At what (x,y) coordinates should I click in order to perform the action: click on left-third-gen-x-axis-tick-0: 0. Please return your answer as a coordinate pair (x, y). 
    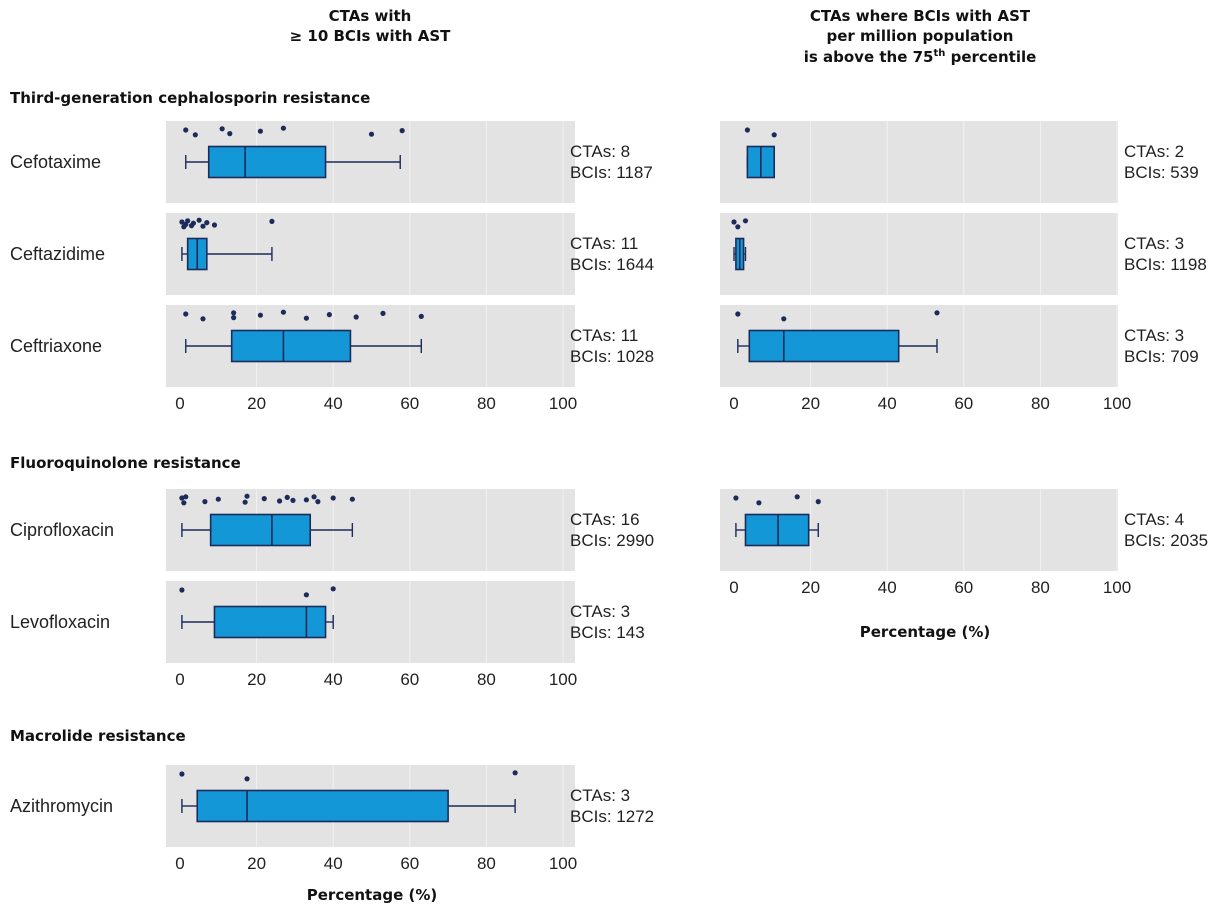
    Looking at the image, I should click on (179, 403).